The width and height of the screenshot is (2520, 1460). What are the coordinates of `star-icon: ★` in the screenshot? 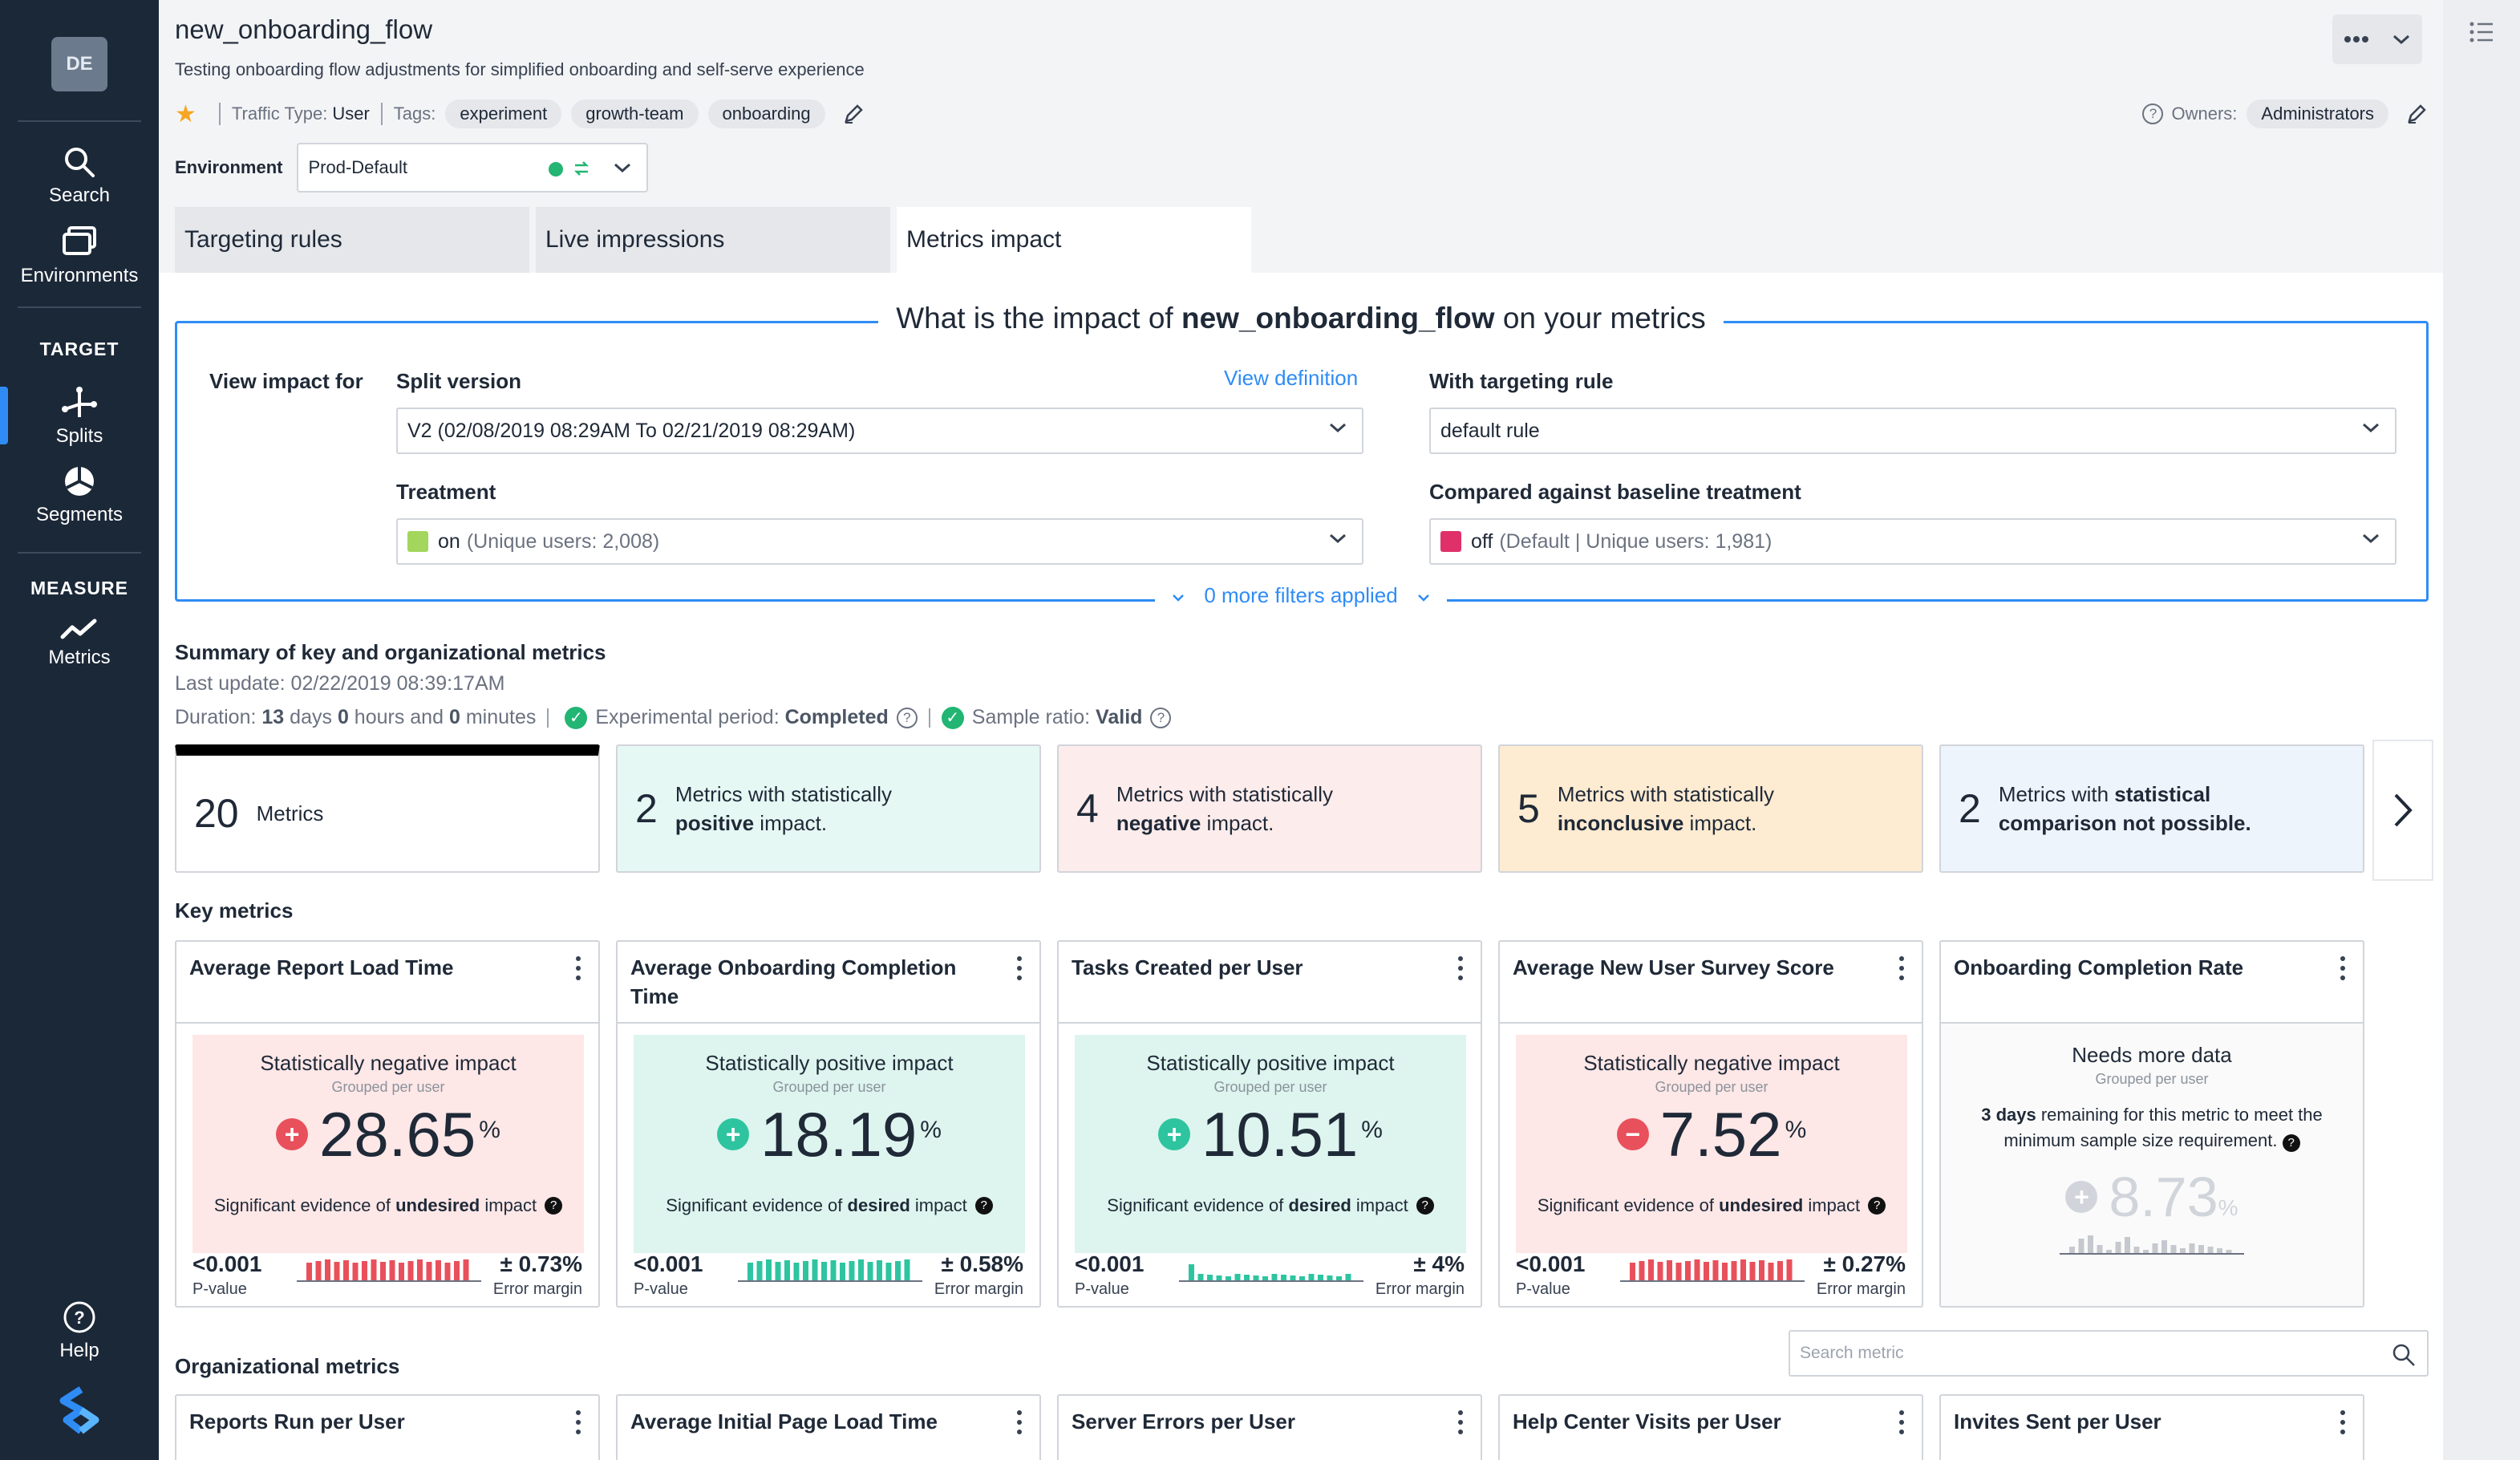 It's located at (185, 114).